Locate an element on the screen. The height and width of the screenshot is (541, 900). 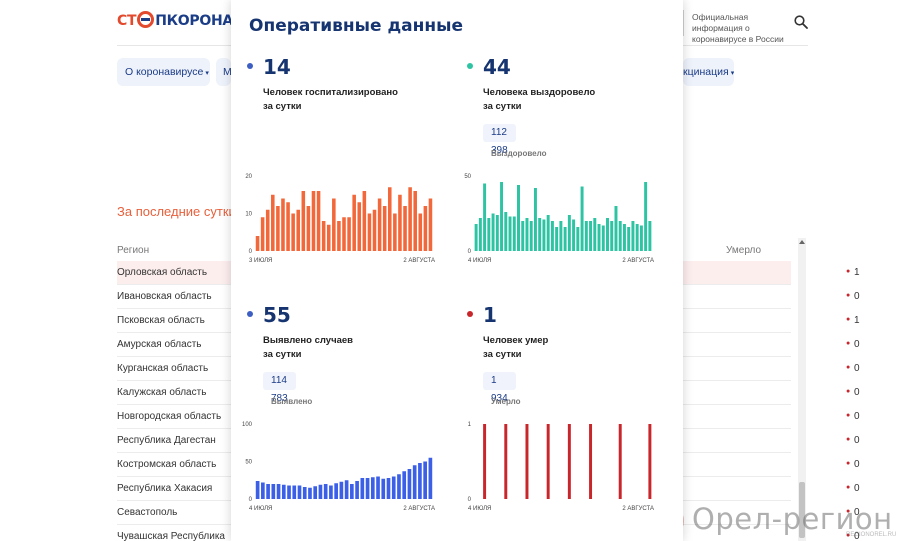
scroll-up-arrow-icon is located at coordinates (802, 242).